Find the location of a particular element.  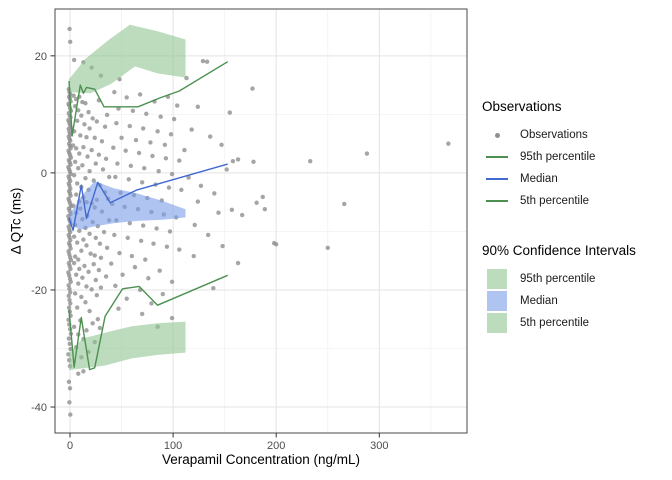

x-axis-title: Verapamil Concentration (ng/mL) is located at coordinates (261, 459).